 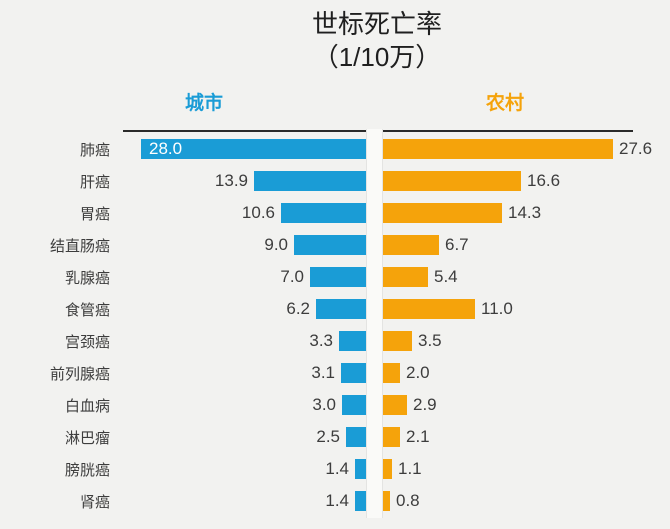 What do you see at coordinates (377, 24) in the screenshot?
I see `chart-title: 世标死亡率` at bounding box center [377, 24].